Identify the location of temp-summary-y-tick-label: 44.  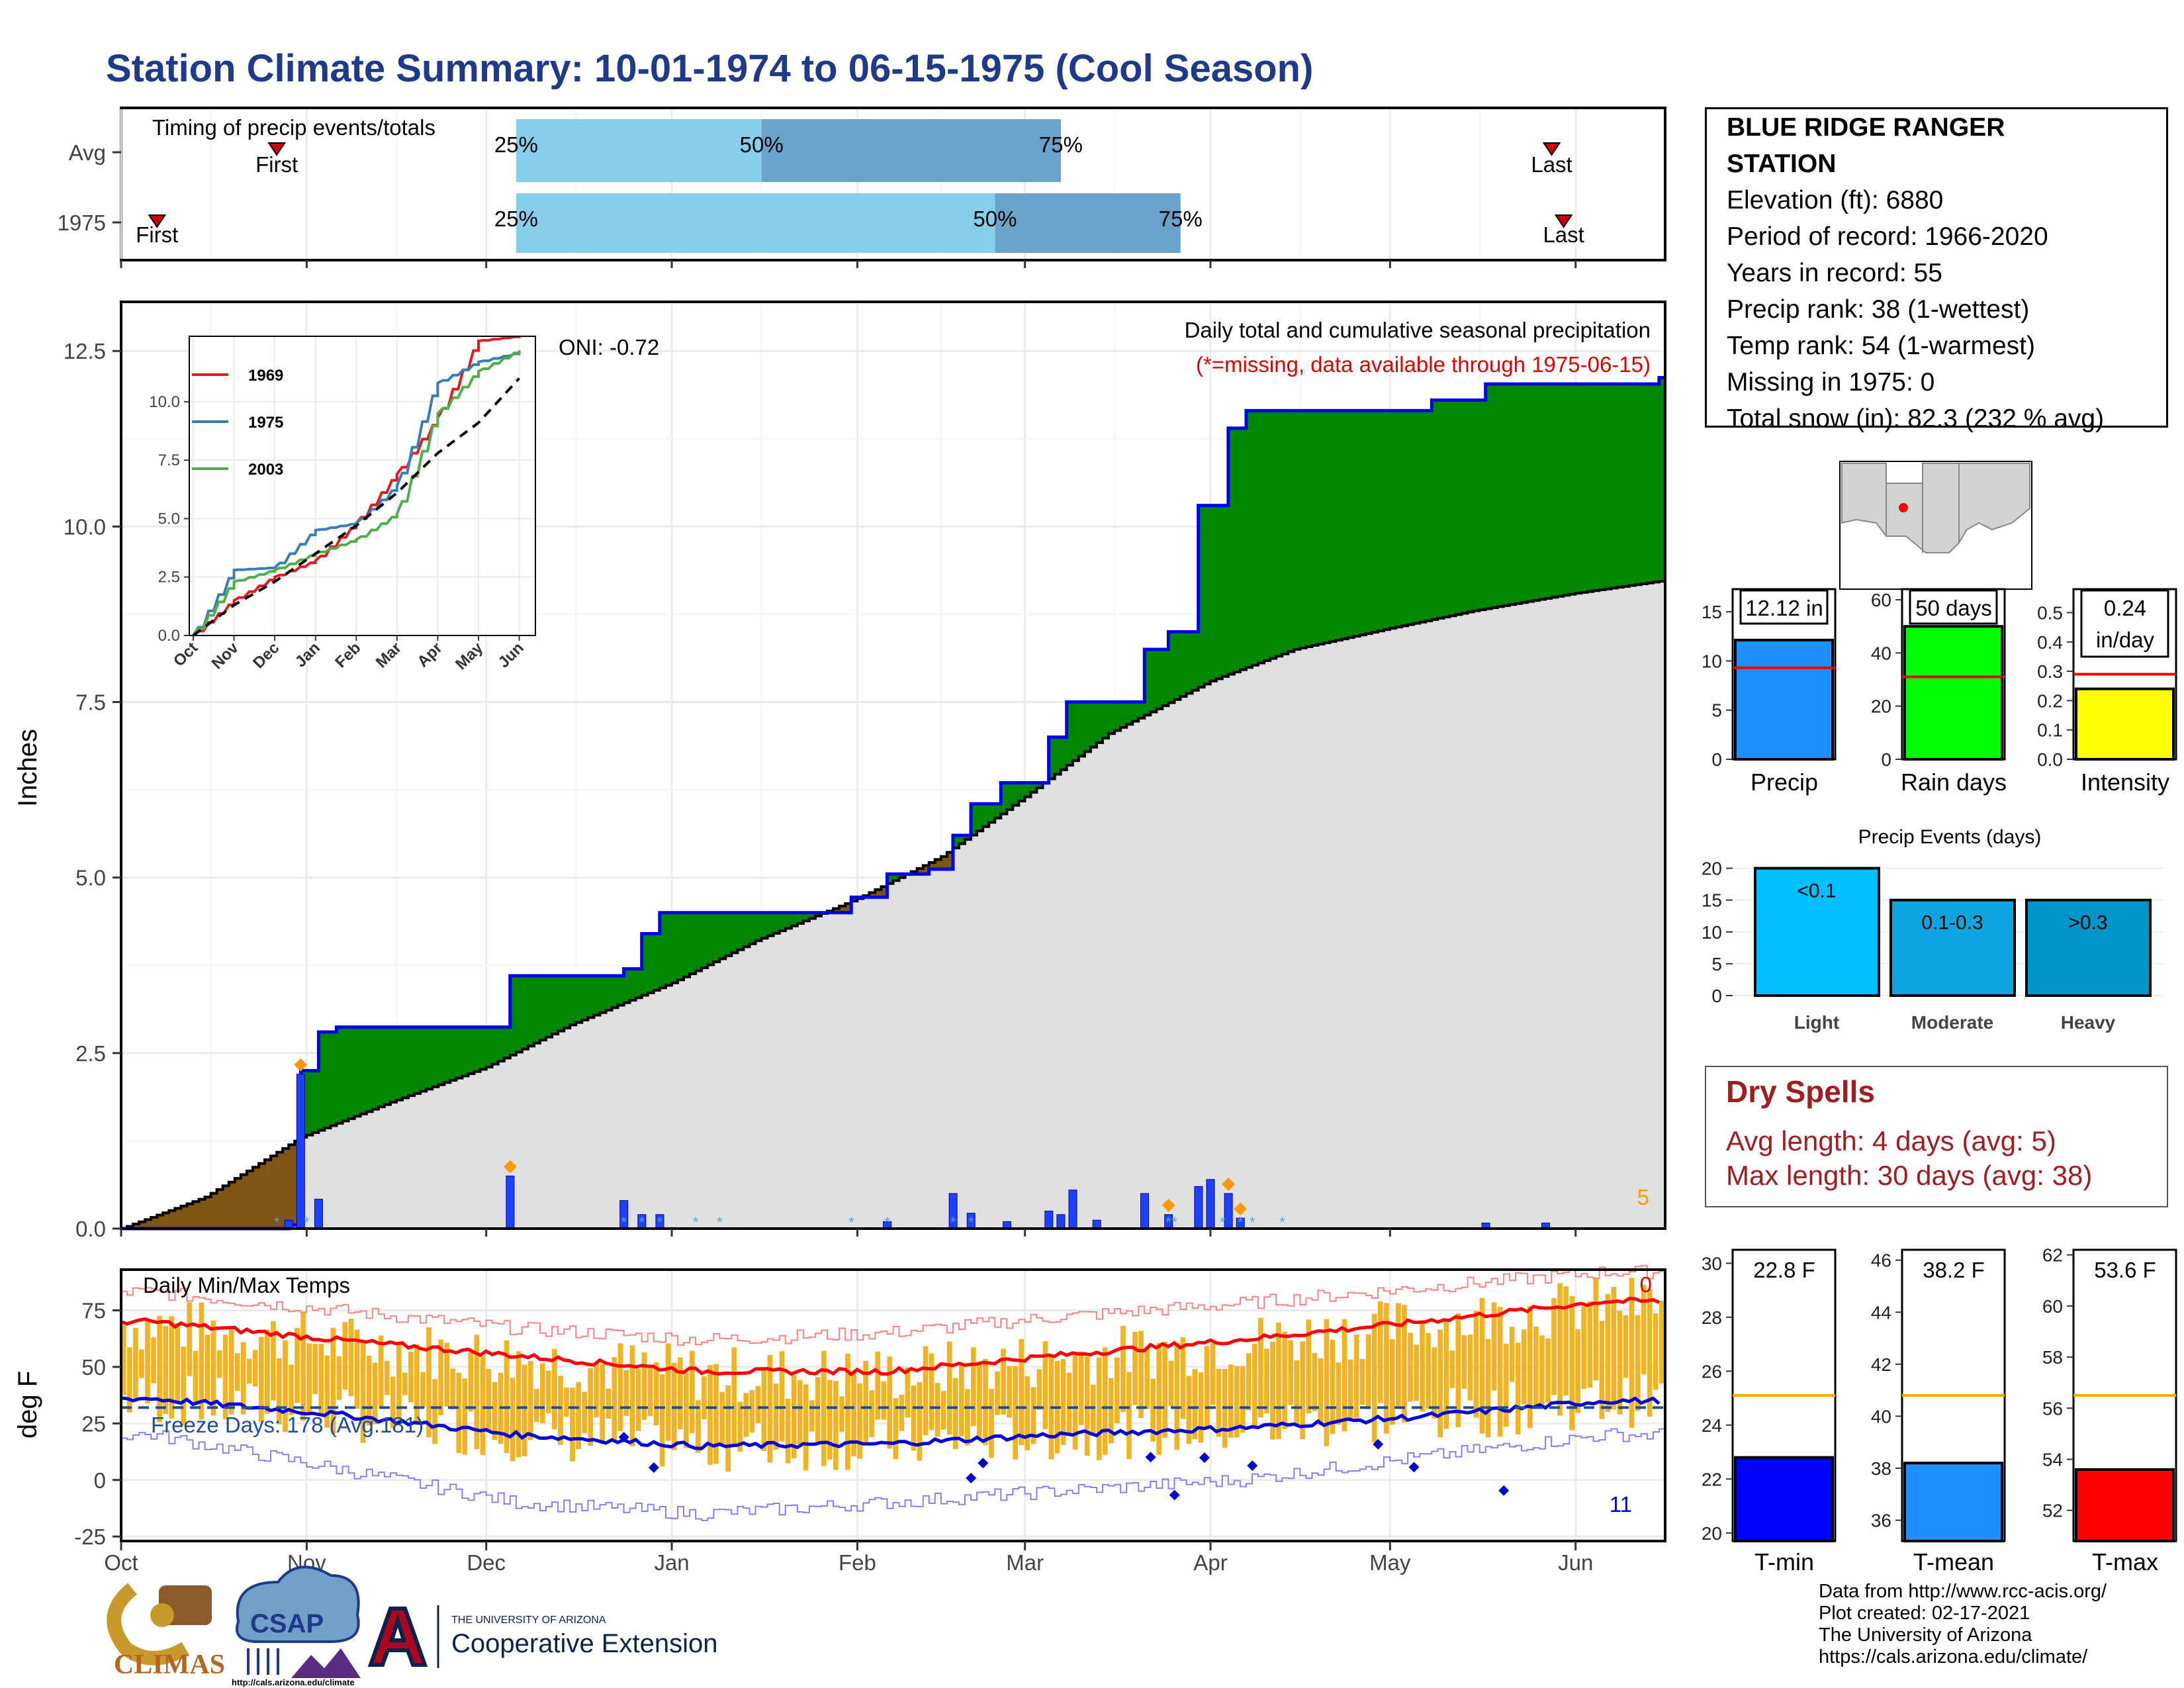
(1881, 1312).